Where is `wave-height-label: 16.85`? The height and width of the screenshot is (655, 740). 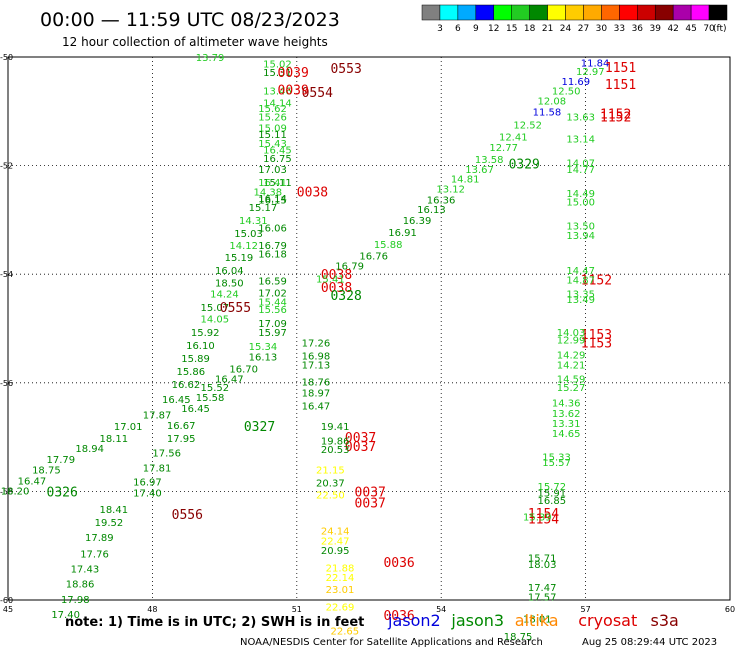 wave-height-label: 16.85 is located at coordinates (551, 501).